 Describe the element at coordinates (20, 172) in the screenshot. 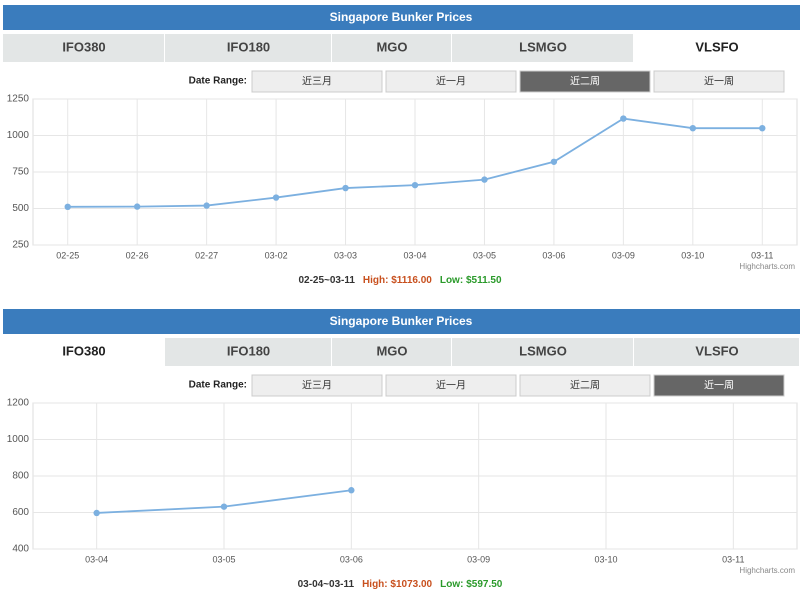

I see `y-tick-label: 750` at that location.